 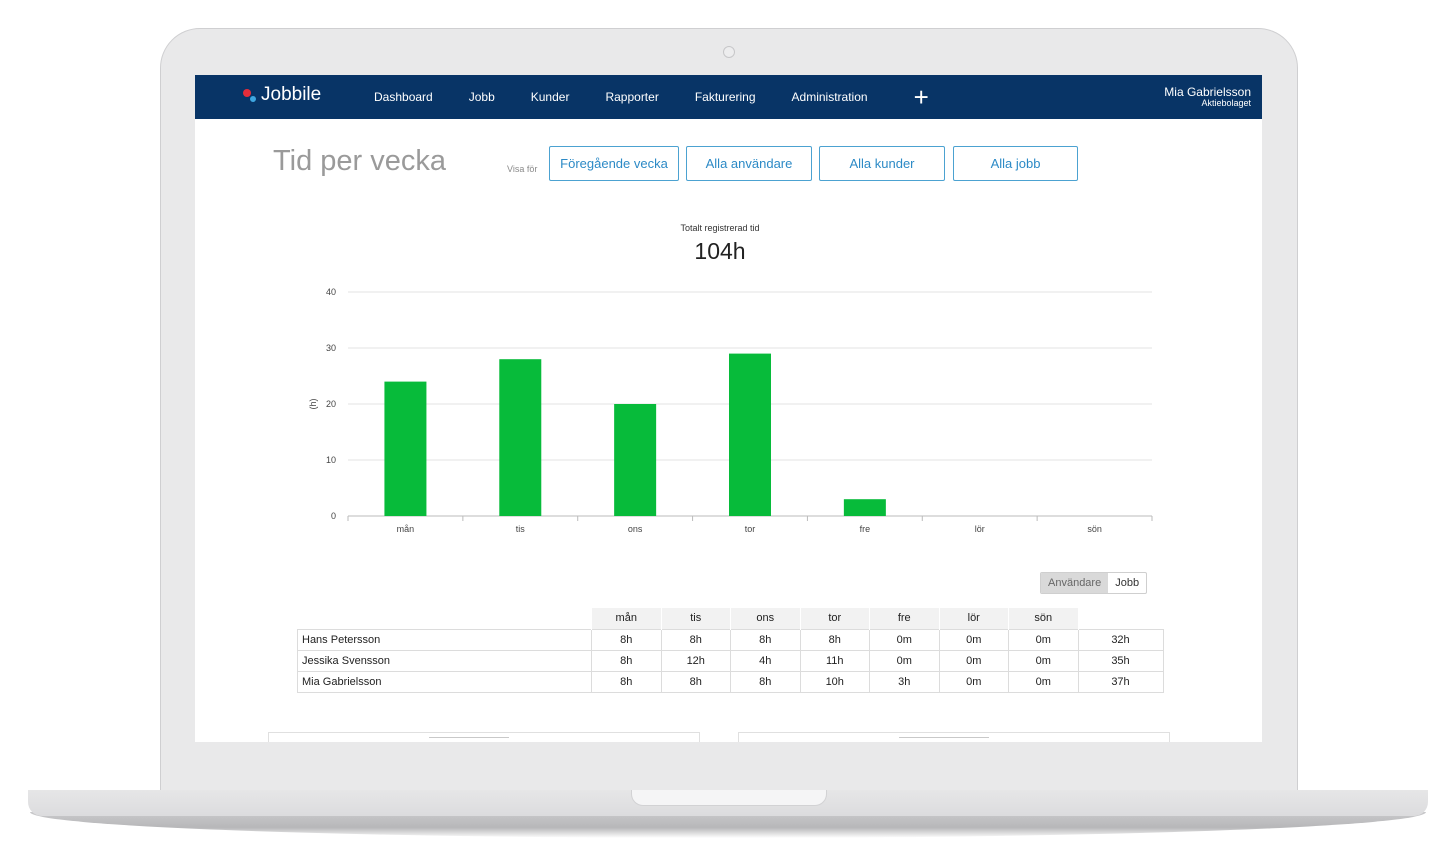 What do you see at coordinates (921, 97) in the screenshot?
I see `add-plus-icon: +` at bounding box center [921, 97].